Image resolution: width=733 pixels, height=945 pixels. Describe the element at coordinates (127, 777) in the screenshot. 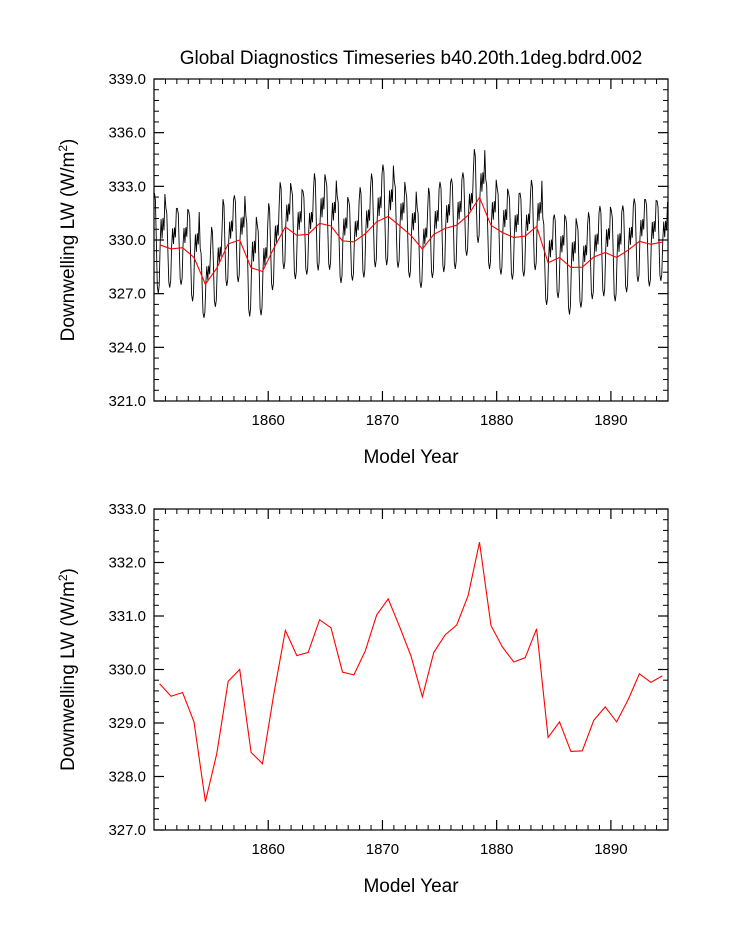

I see `p1-y-tick-label: 328.0` at that location.